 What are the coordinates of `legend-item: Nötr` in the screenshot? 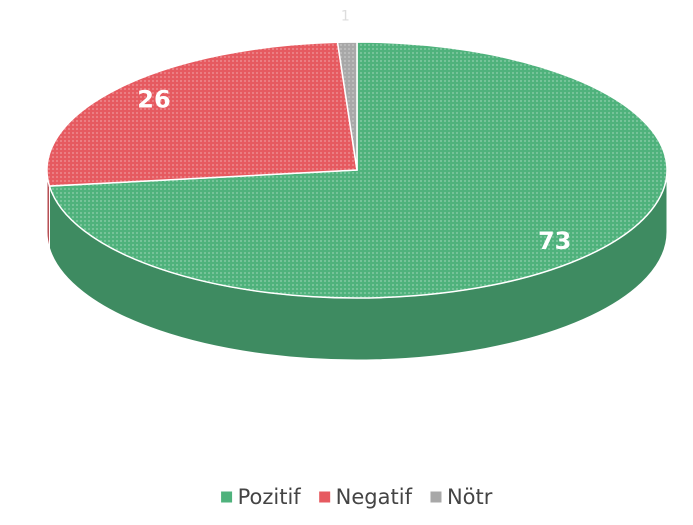 It's located at (461, 497).